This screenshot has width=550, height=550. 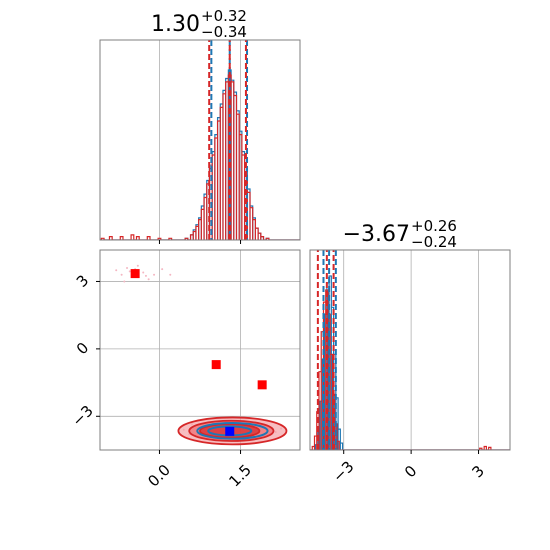 What do you see at coordinates (224, 16) in the screenshot?
I see `title-param1-plus: +0.32` at bounding box center [224, 16].